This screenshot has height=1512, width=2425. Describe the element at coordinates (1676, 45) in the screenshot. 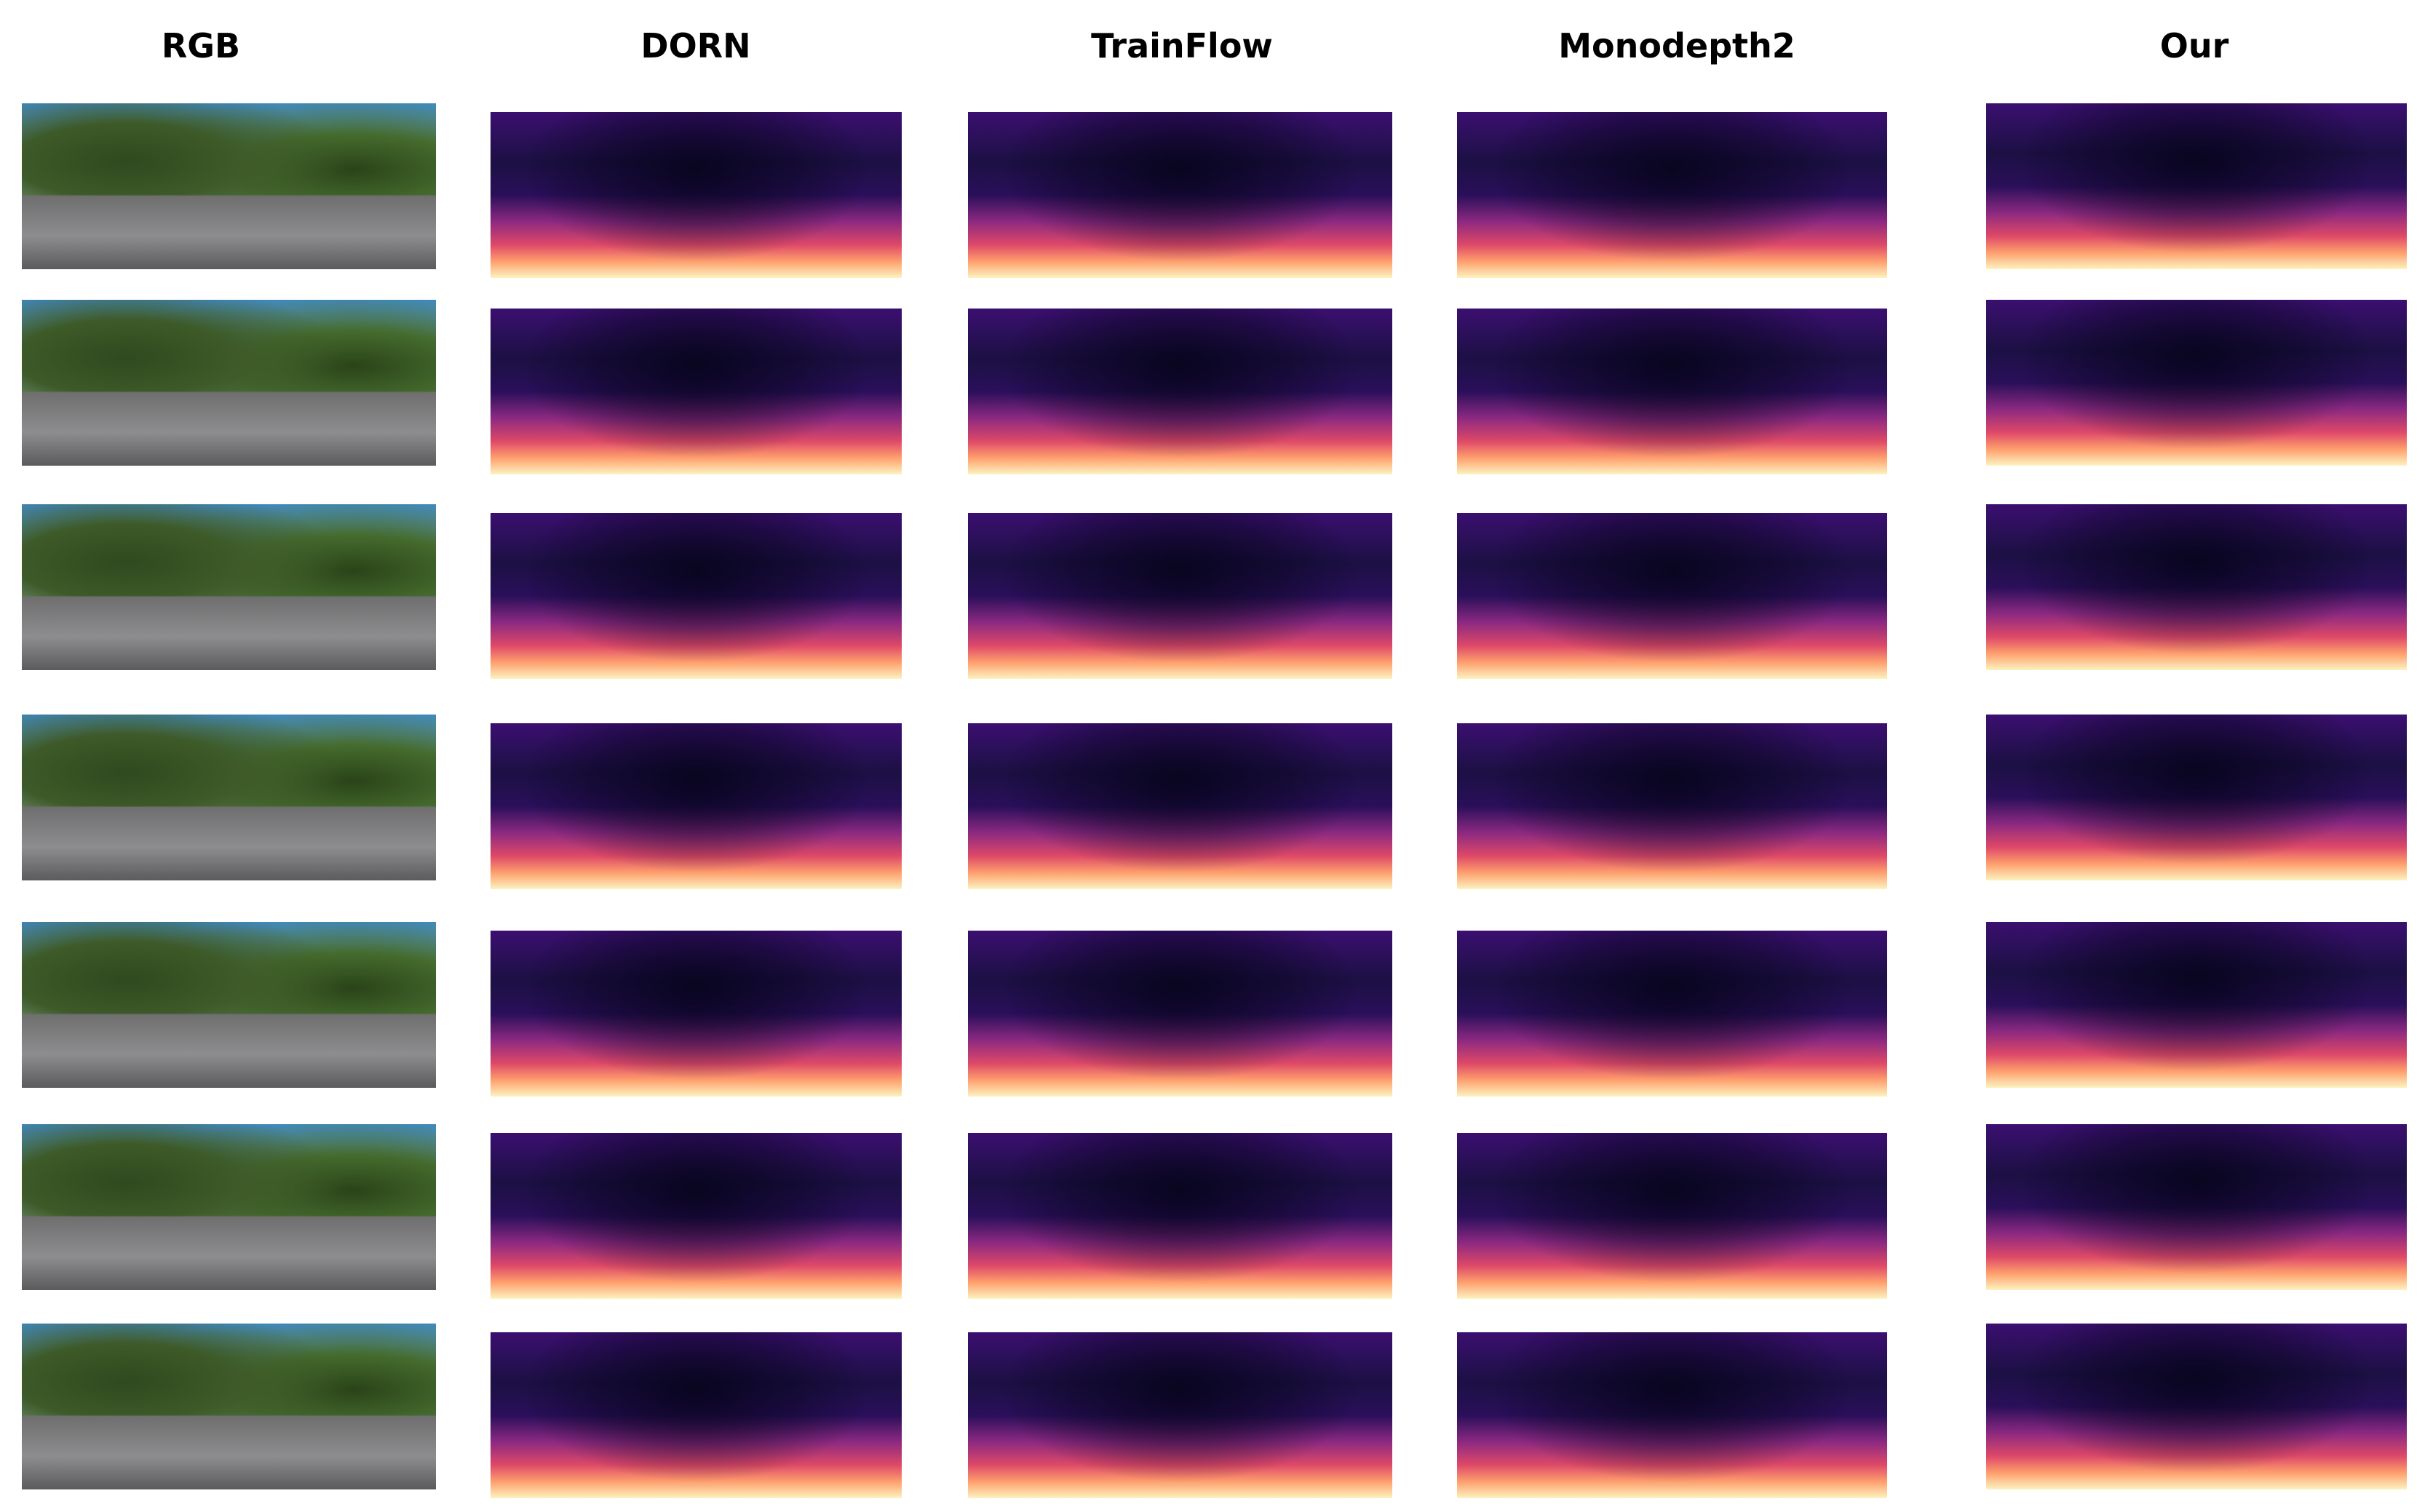

I see `column-header: Monodepth2` at that location.